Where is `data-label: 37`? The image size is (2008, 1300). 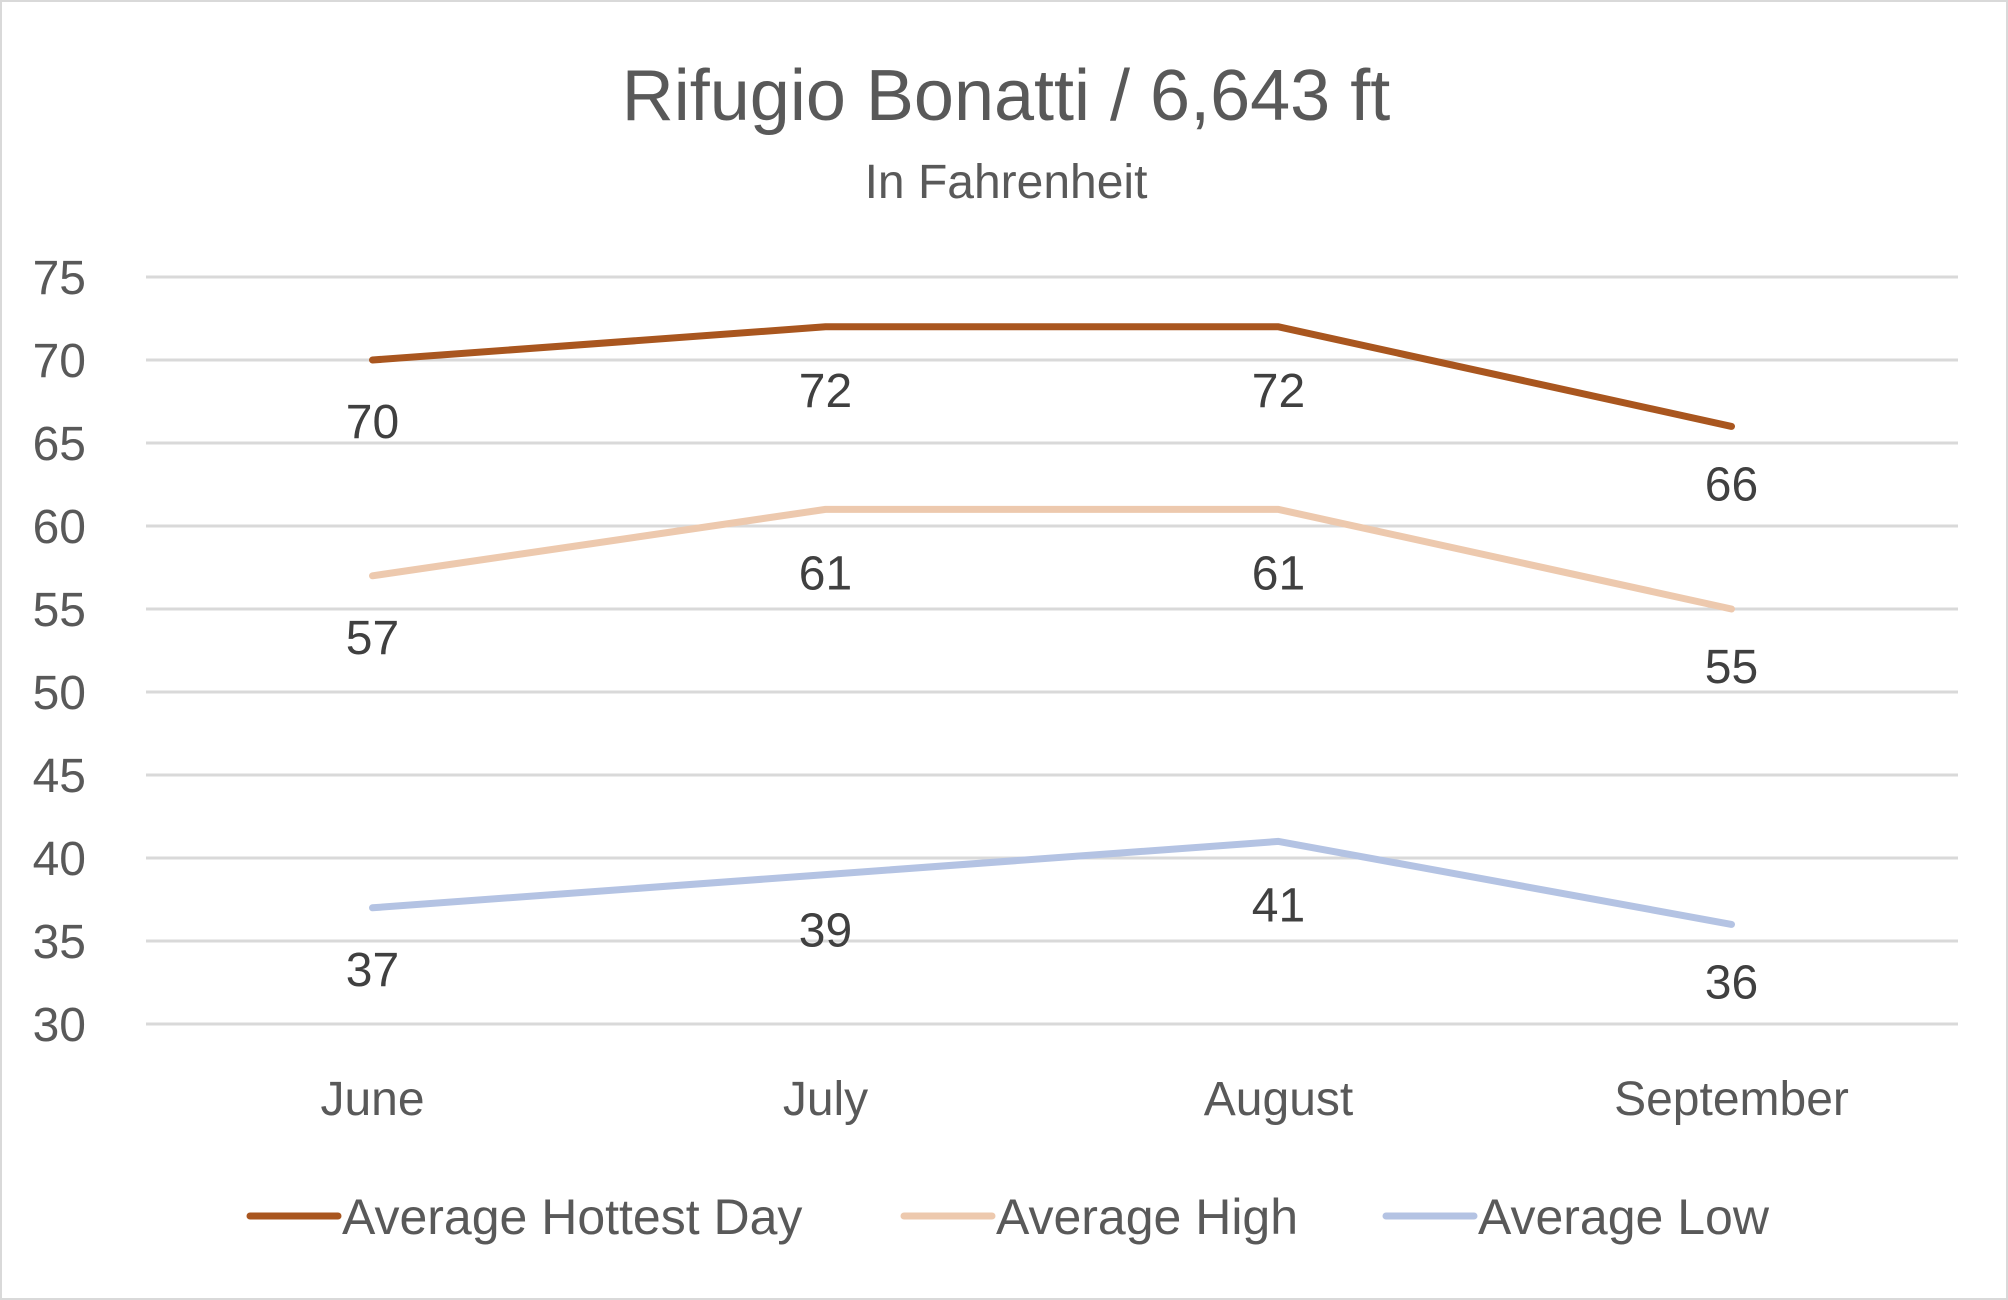 data-label: 37 is located at coordinates (372, 970).